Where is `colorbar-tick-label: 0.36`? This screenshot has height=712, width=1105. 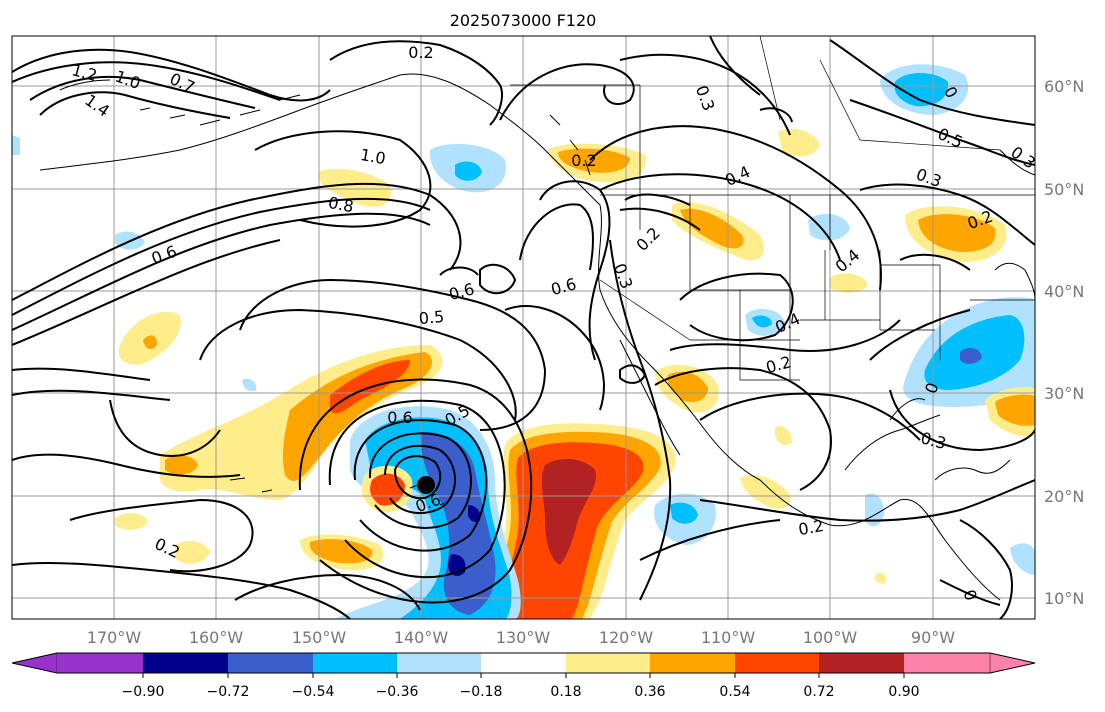 colorbar-tick-label: 0.36 is located at coordinates (649, 692).